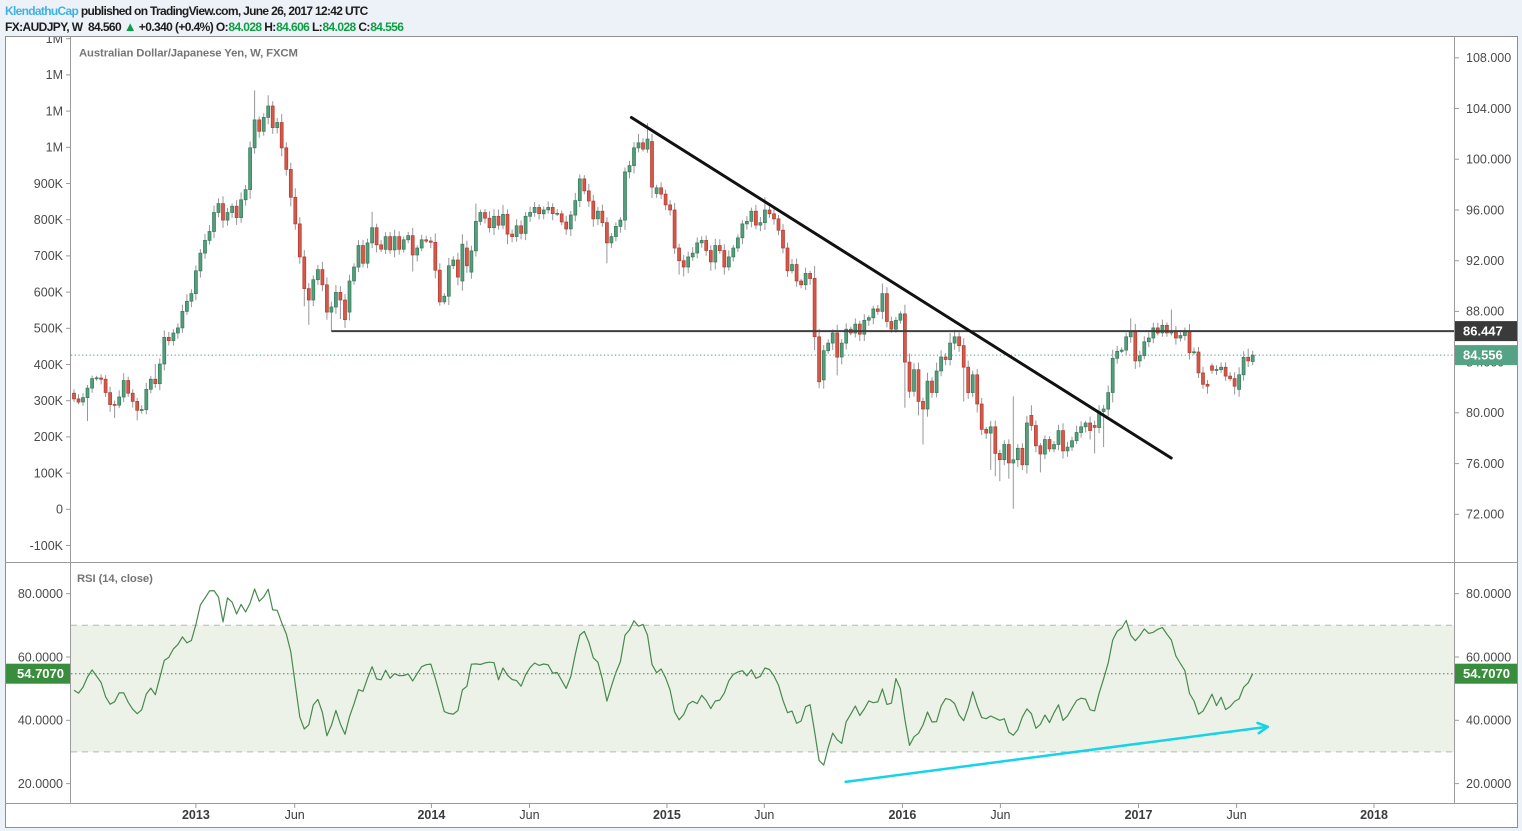 Image resolution: width=1522 pixels, height=831 pixels. I want to click on svg-text: -100K, so click(47, 546).